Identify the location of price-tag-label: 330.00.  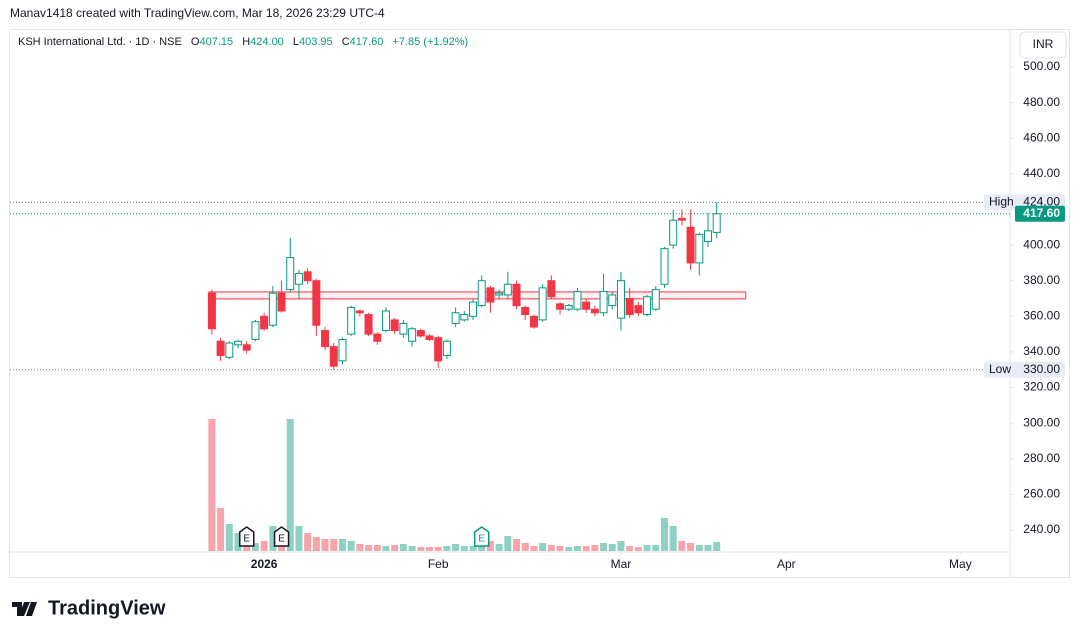
(1041, 369).